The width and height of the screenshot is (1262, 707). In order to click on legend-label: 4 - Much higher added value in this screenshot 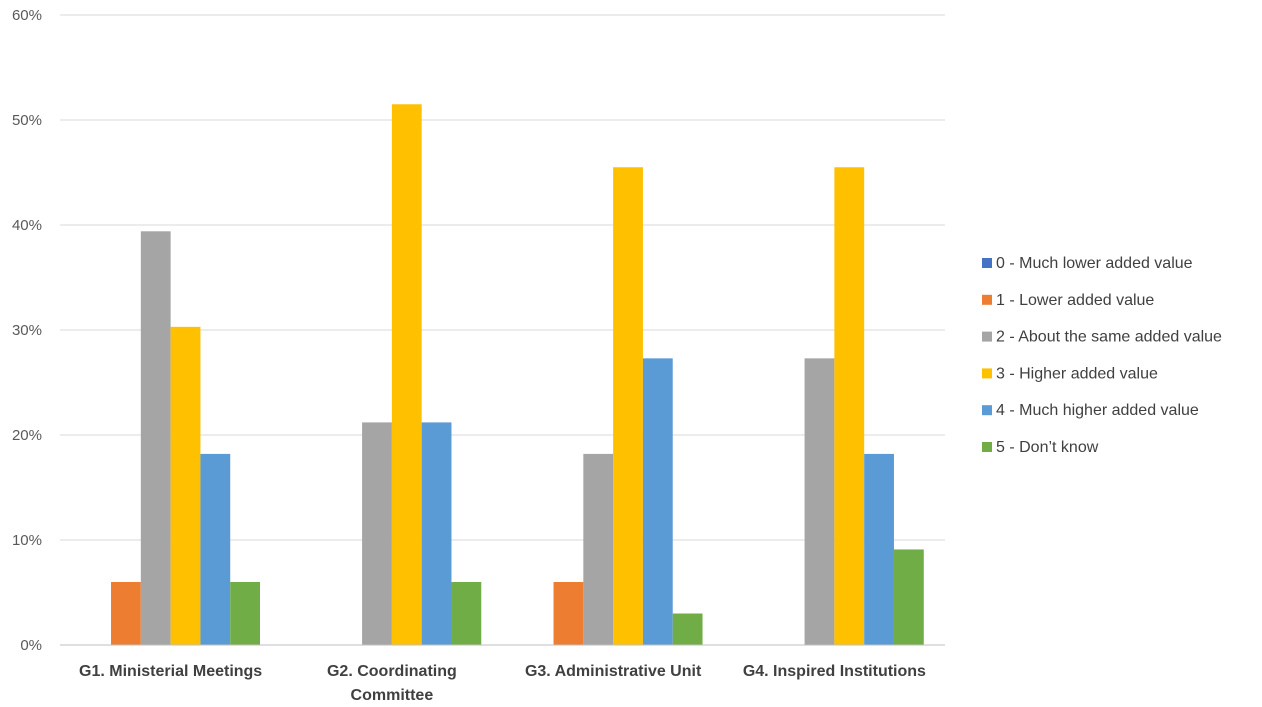, I will do `click(1097, 410)`.